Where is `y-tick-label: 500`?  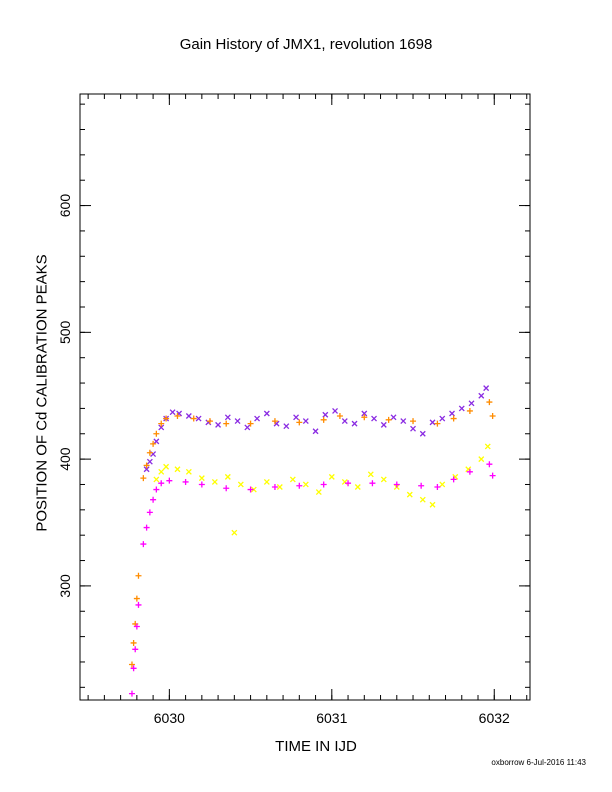 y-tick-label: 500 is located at coordinates (65, 332).